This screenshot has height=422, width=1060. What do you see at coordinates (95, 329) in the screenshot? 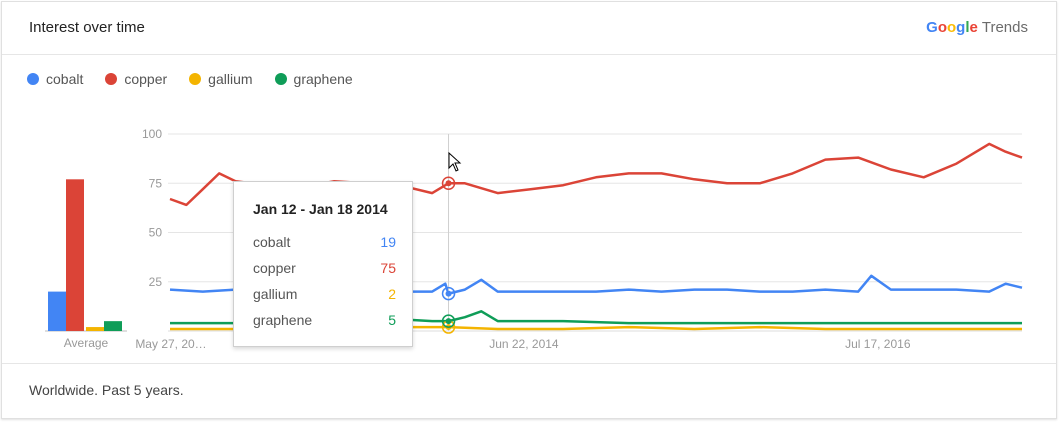
I see `average-bar-gallium` at bounding box center [95, 329].